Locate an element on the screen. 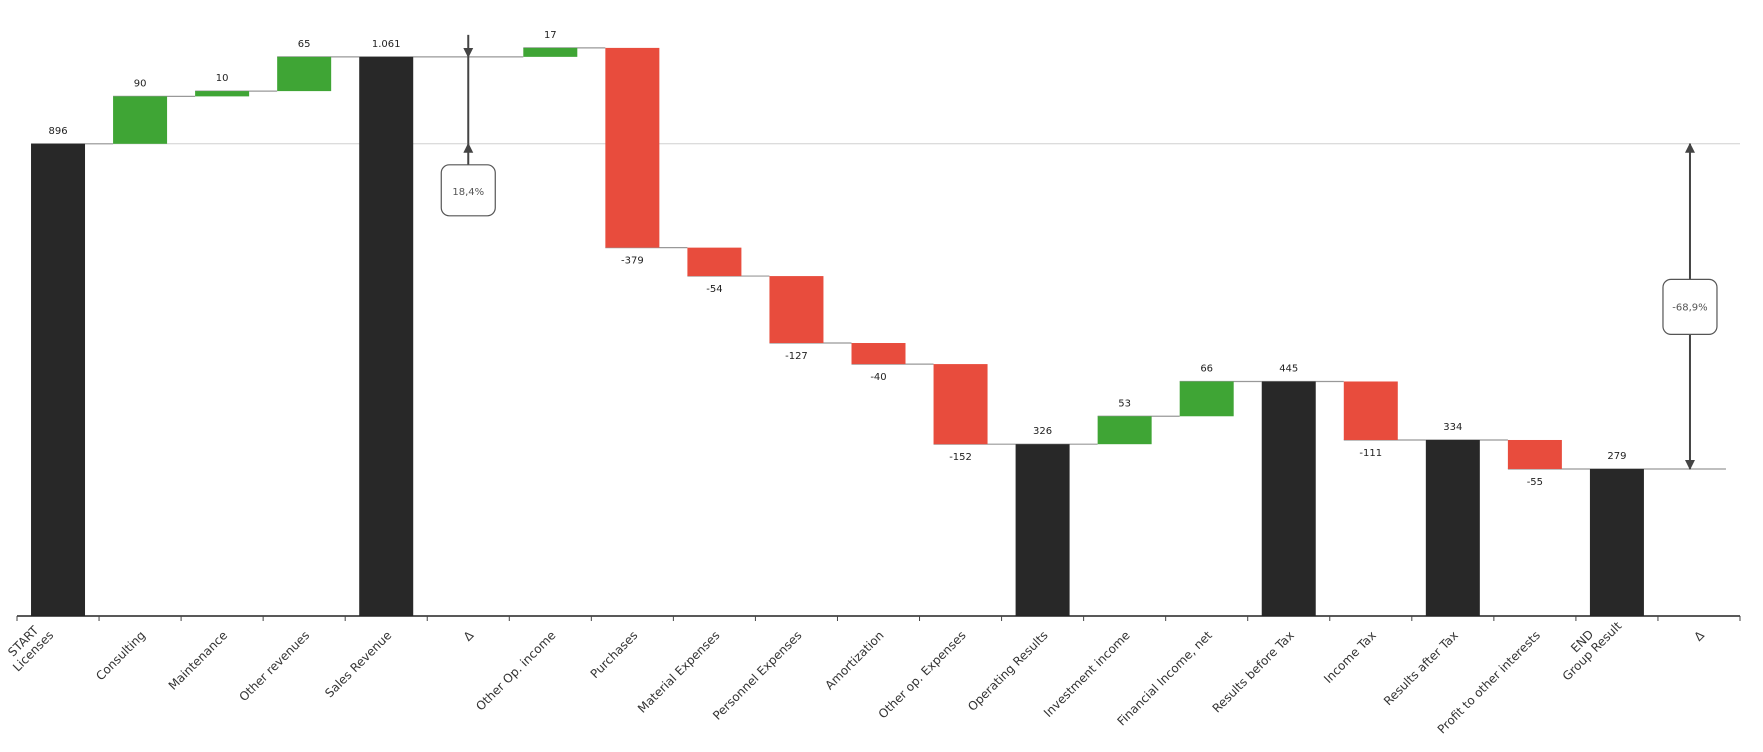 The image size is (1763, 752). data-label: 326 is located at coordinates (1042, 431).